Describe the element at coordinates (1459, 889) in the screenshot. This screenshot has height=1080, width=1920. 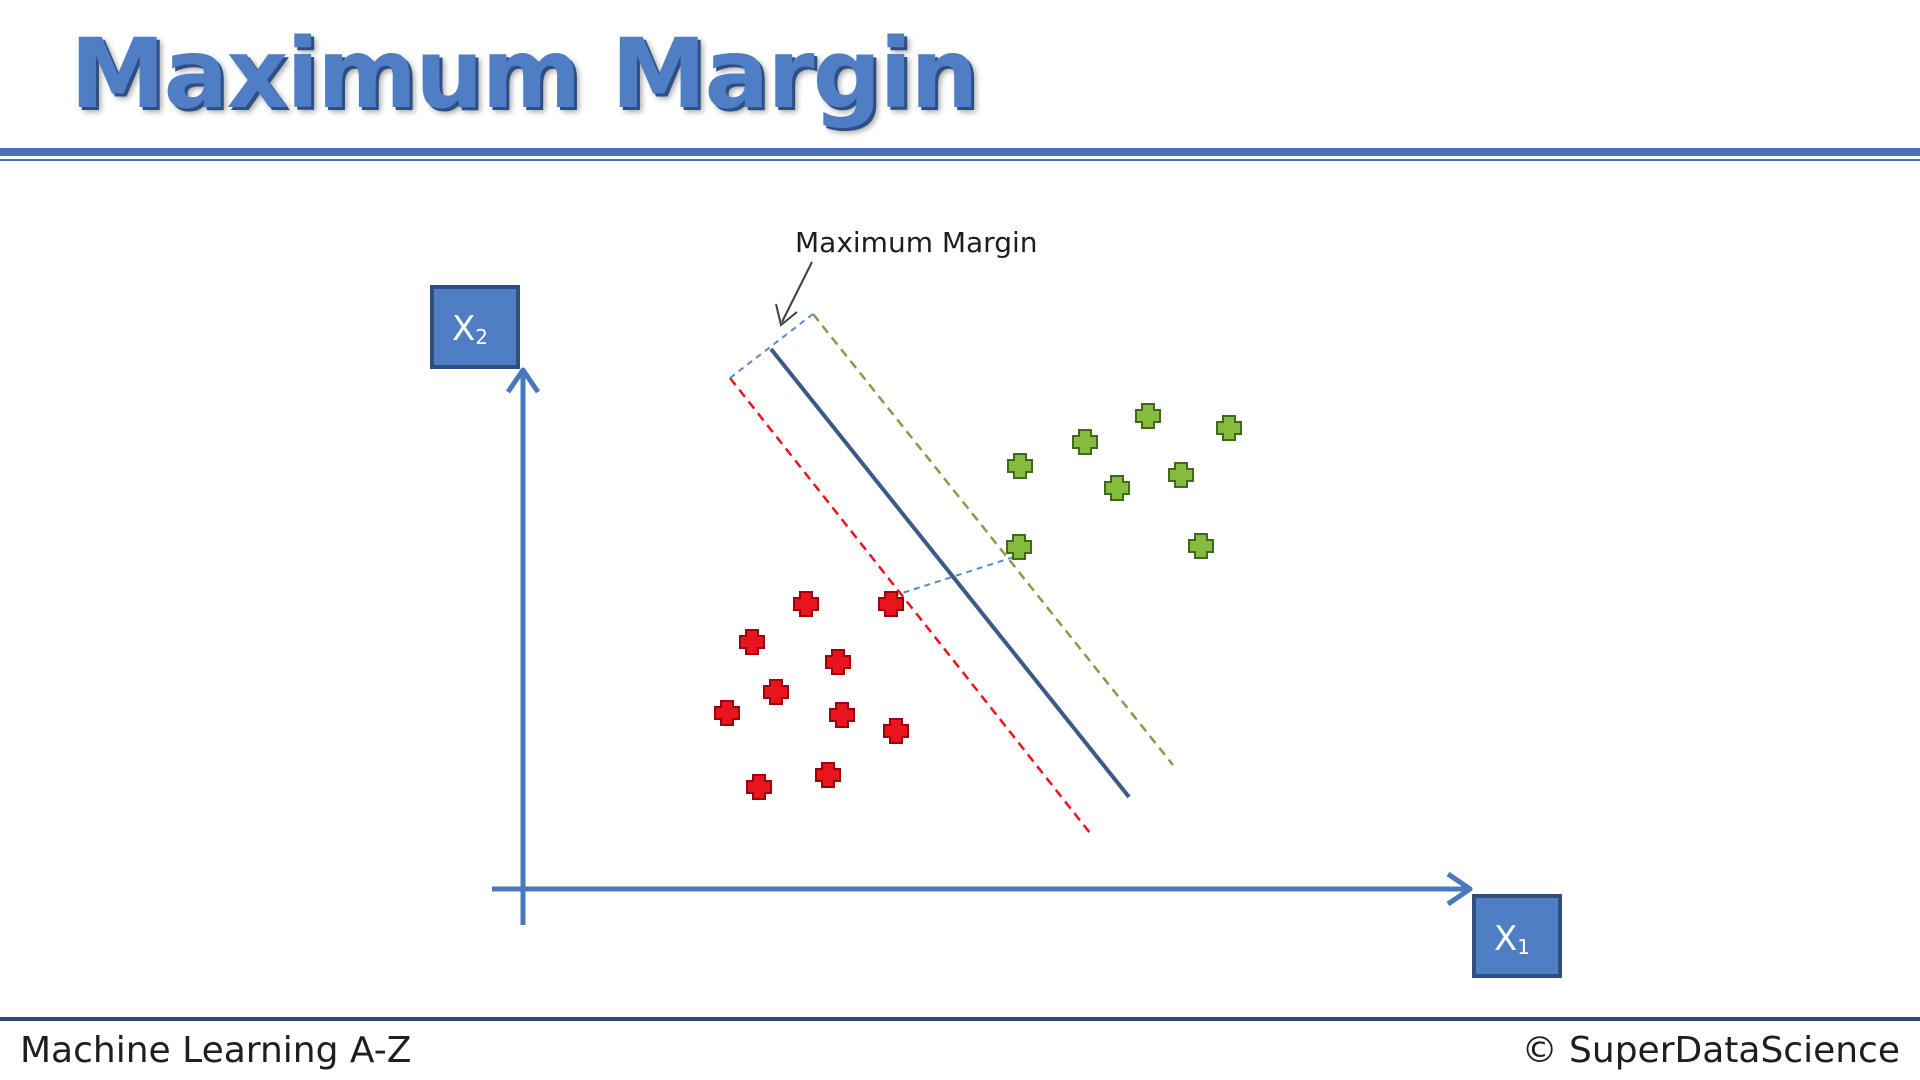
I see `x-axis-arrow-icon` at that location.